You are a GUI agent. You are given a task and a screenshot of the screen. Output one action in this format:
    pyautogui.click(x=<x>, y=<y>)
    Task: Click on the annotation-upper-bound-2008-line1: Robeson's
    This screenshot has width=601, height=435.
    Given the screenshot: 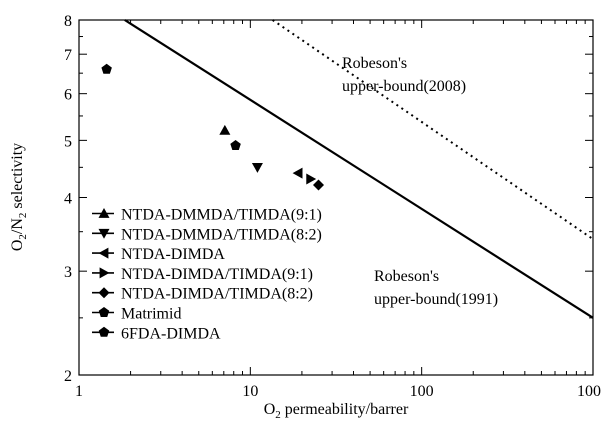 What is the action you would take?
    pyautogui.click(x=374, y=63)
    